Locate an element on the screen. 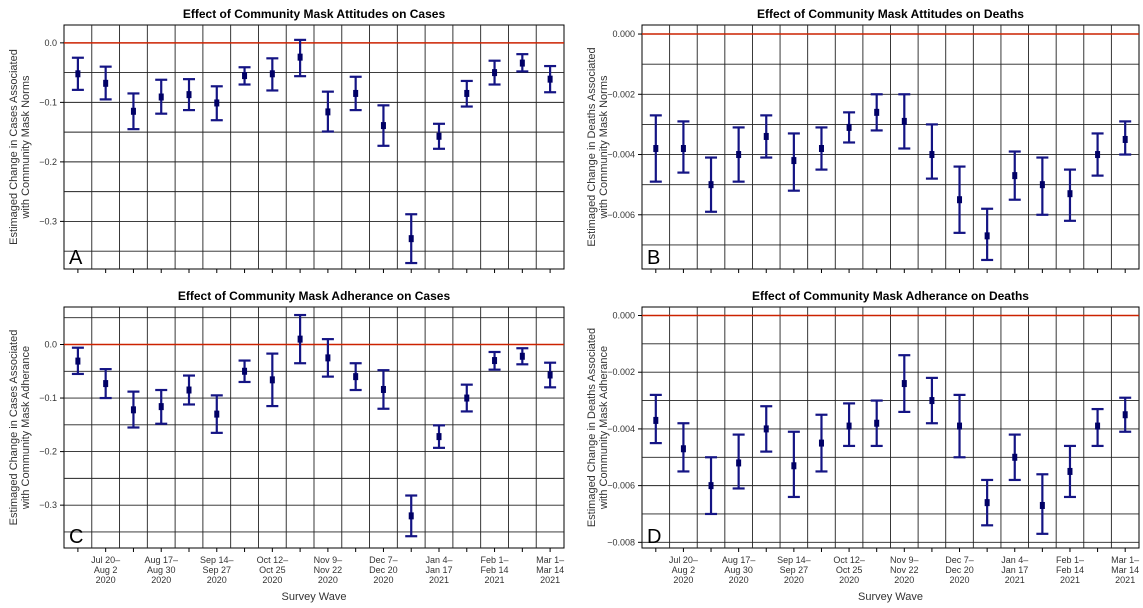  x-tick-label-line: Sep 27 is located at coordinates (217, 570).